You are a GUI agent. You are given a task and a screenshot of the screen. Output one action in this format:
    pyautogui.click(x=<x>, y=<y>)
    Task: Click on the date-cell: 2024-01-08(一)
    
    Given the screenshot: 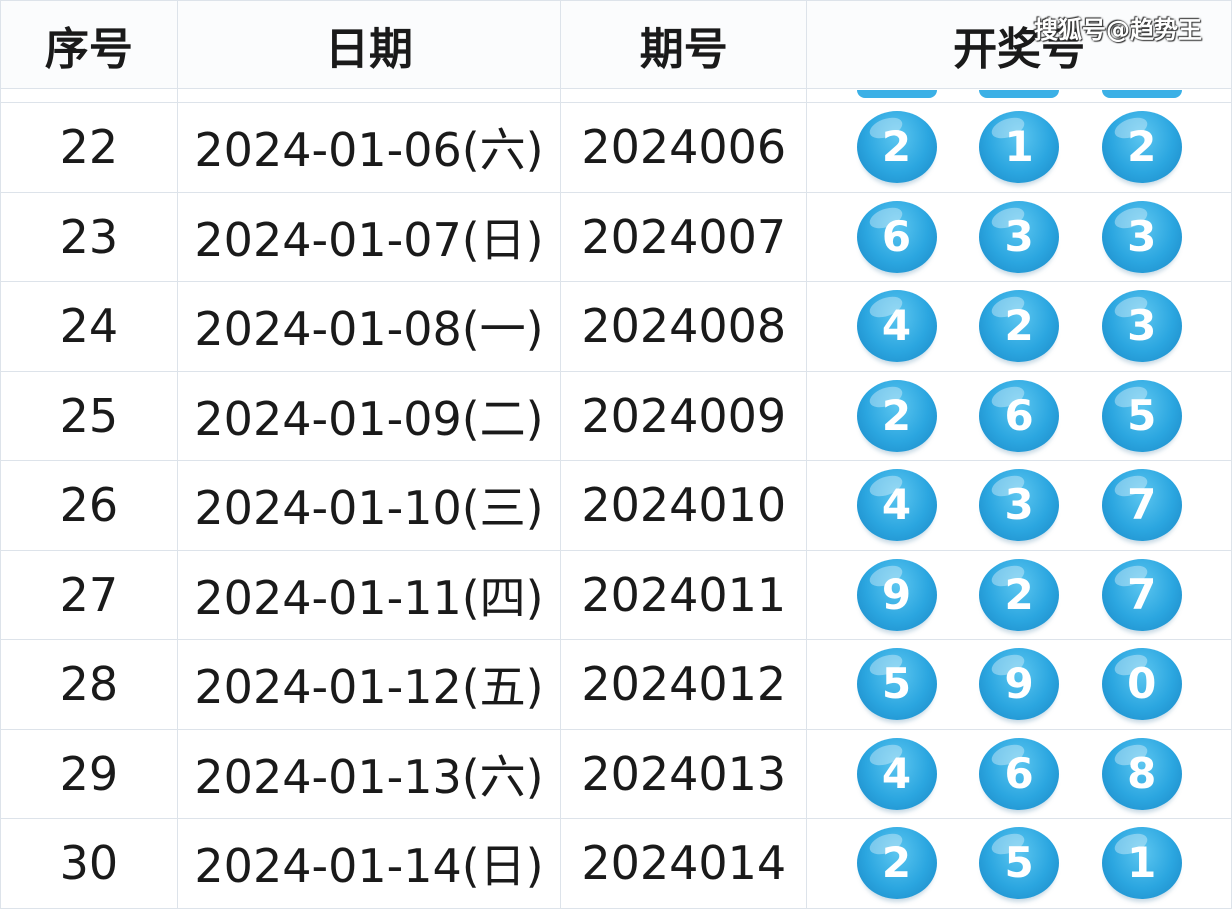 What is the action you would take?
    pyautogui.click(x=369, y=326)
    